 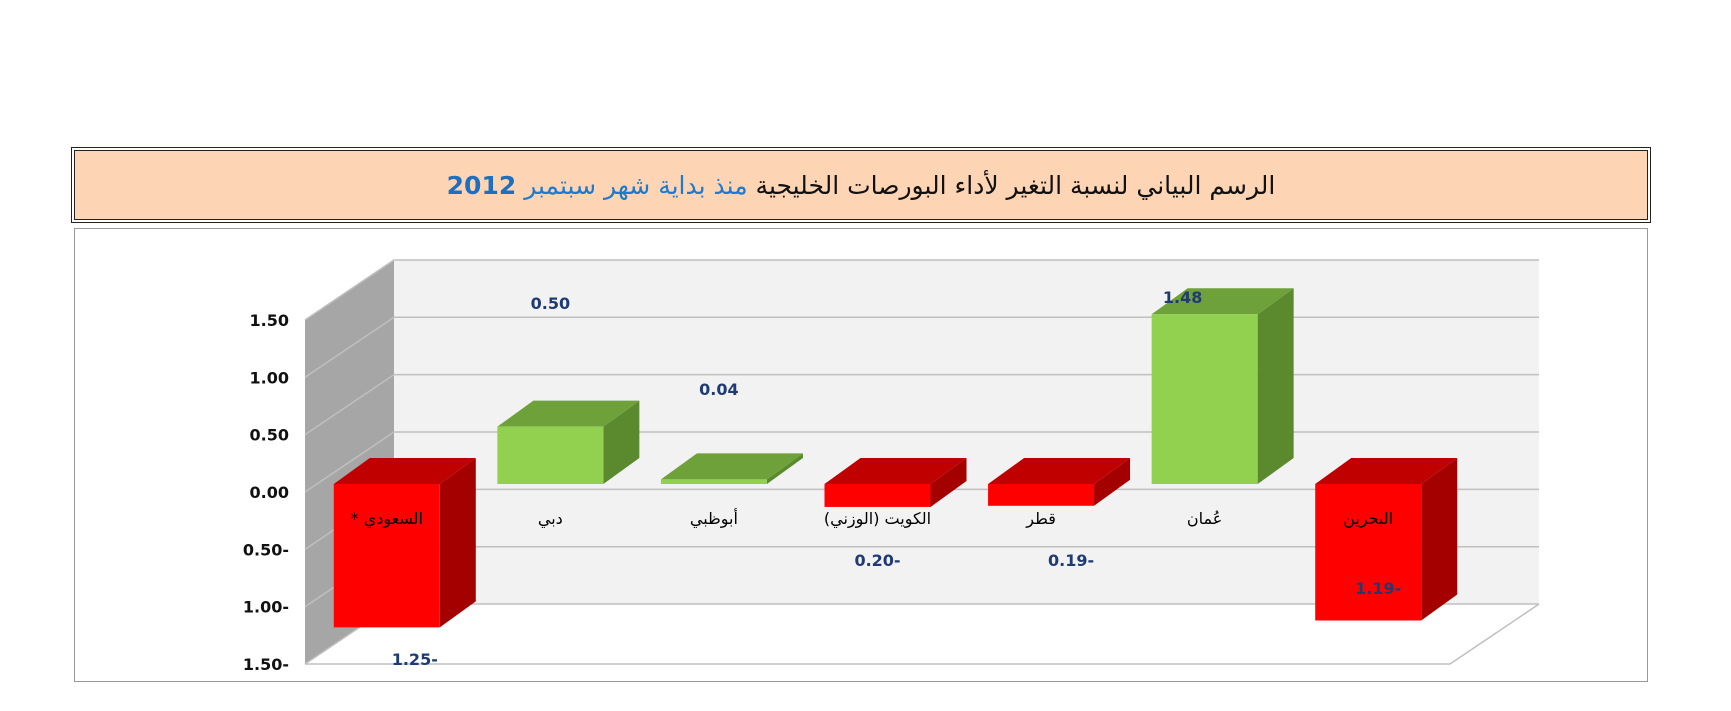 What do you see at coordinates (1040, 519) in the screenshot?
I see `category-label: قطر` at bounding box center [1040, 519].